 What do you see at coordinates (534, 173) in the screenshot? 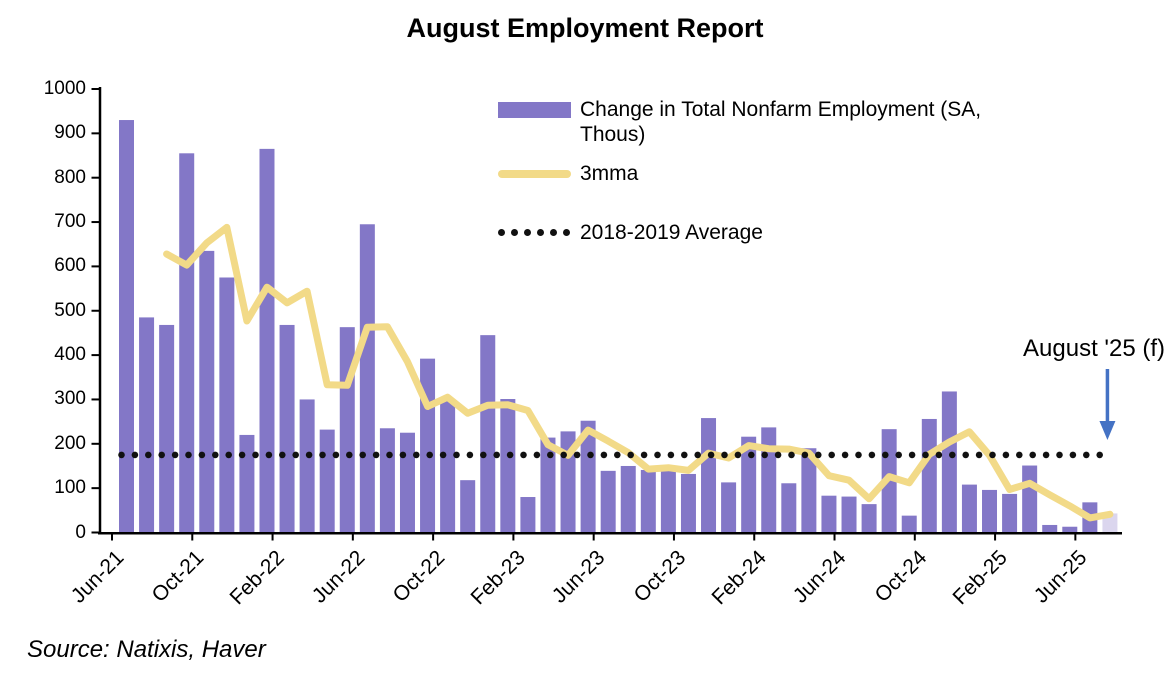
I see `line-swatch-icon` at bounding box center [534, 173].